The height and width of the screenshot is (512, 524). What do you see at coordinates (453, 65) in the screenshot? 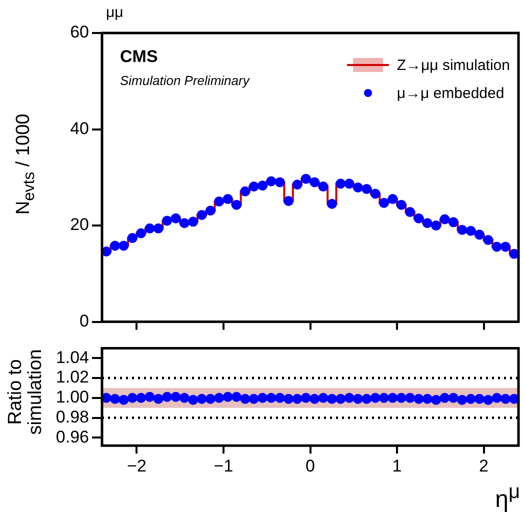
I see `legend-label: Z→μμ simulation` at bounding box center [453, 65].